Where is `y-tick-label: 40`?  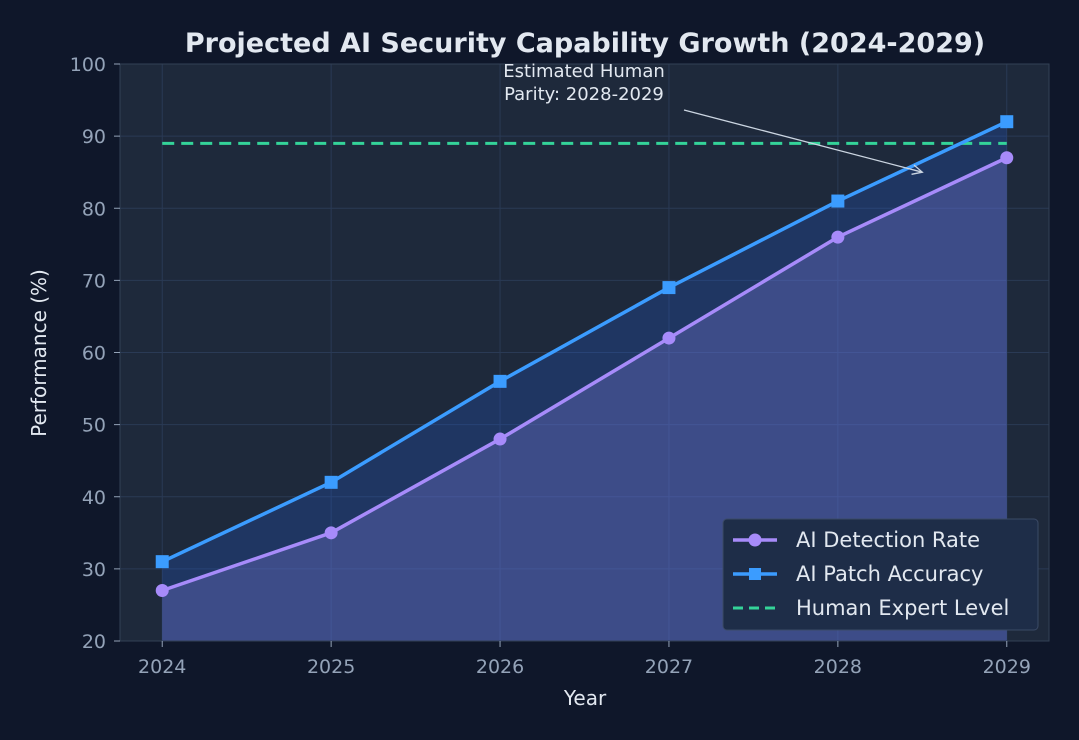
y-tick-label: 40 is located at coordinates (94, 498).